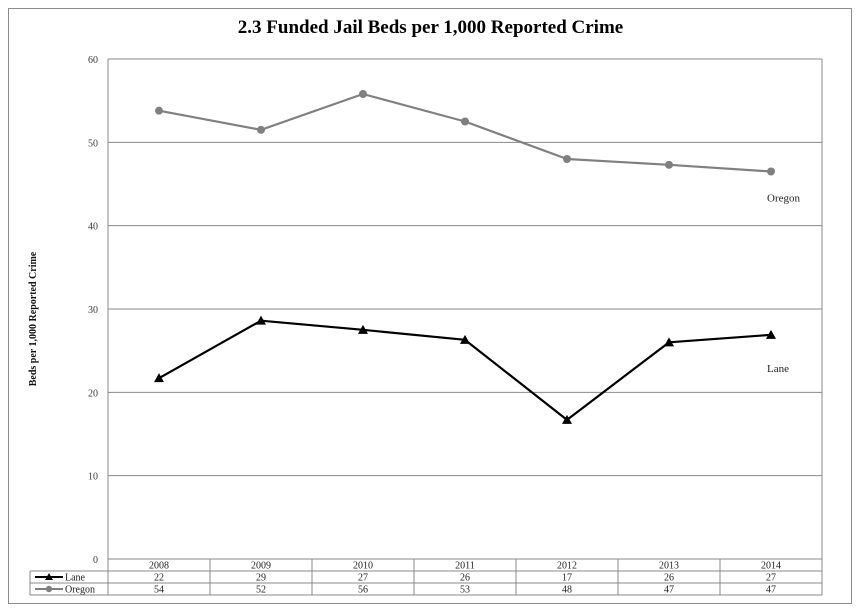 This screenshot has width=861, height=613. What do you see at coordinates (261, 578) in the screenshot?
I see `data-label: 29` at bounding box center [261, 578].